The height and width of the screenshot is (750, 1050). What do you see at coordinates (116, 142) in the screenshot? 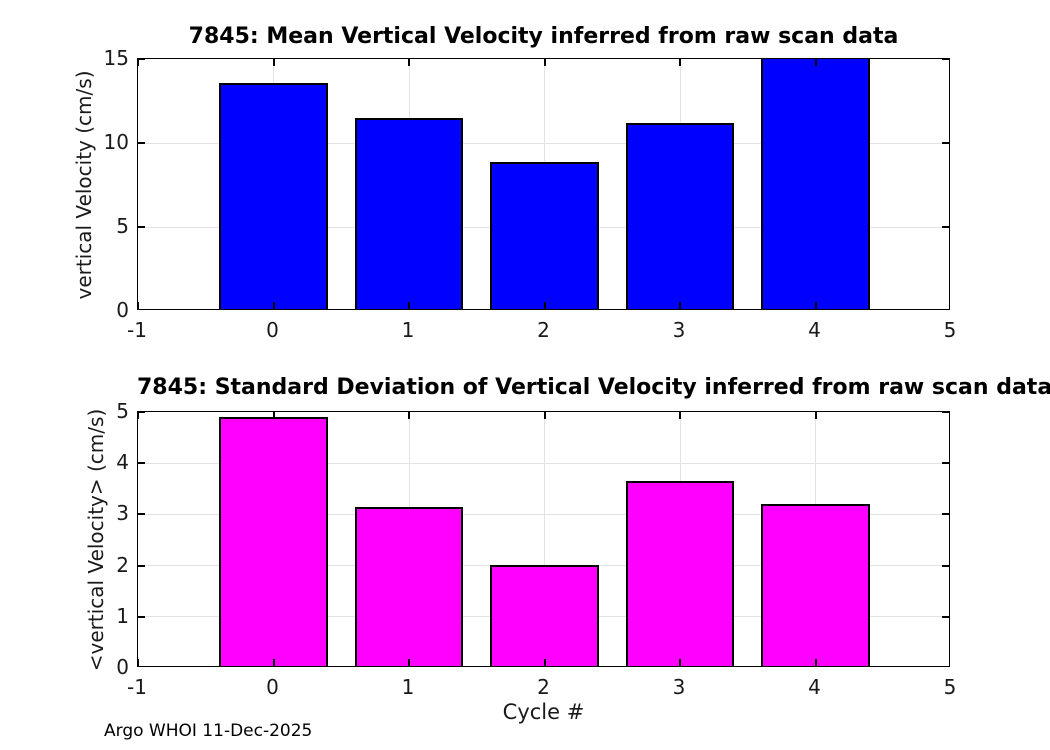
I see `y-tick-label: 10` at bounding box center [116, 142].